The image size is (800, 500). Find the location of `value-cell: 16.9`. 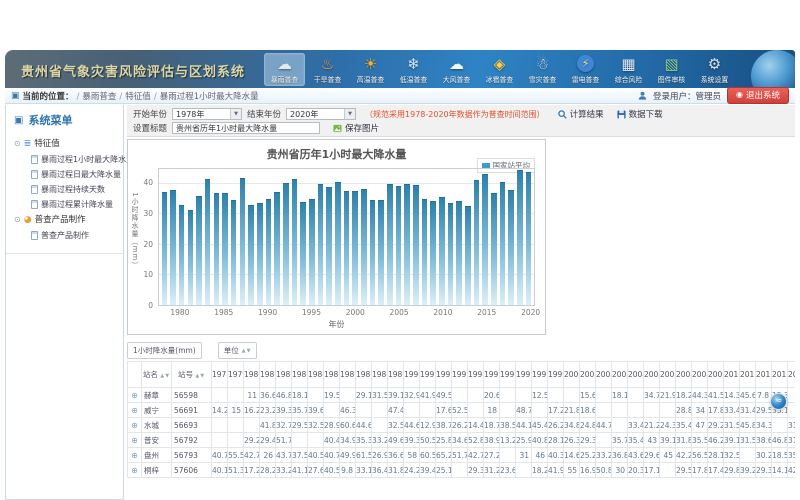

value-cell: 16.9 is located at coordinates (587, 470).